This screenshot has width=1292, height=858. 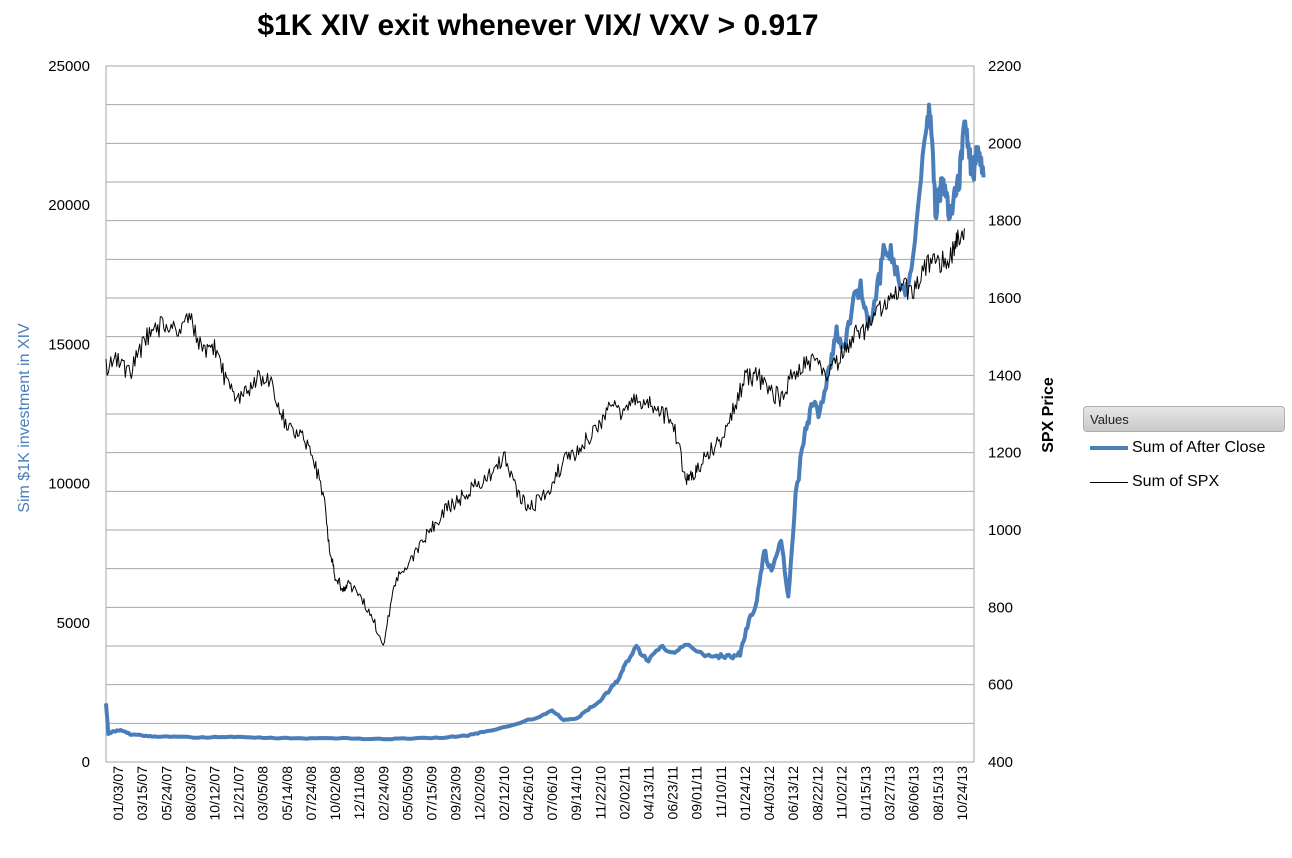 I want to click on x-tick-label: 10/02/08, so click(x=335, y=793).